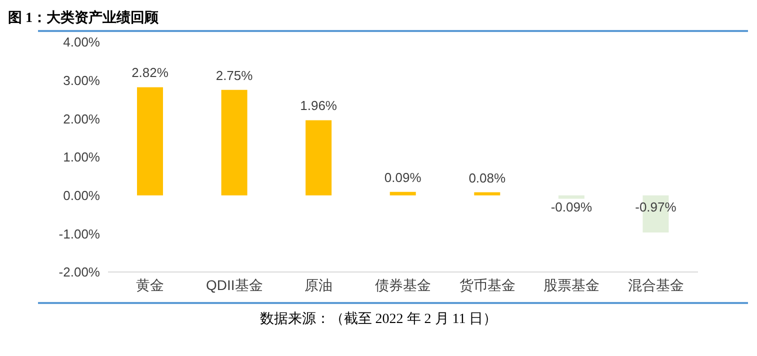  What do you see at coordinates (403, 177) in the screenshot?
I see `data-label: 0.09%` at bounding box center [403, 177].